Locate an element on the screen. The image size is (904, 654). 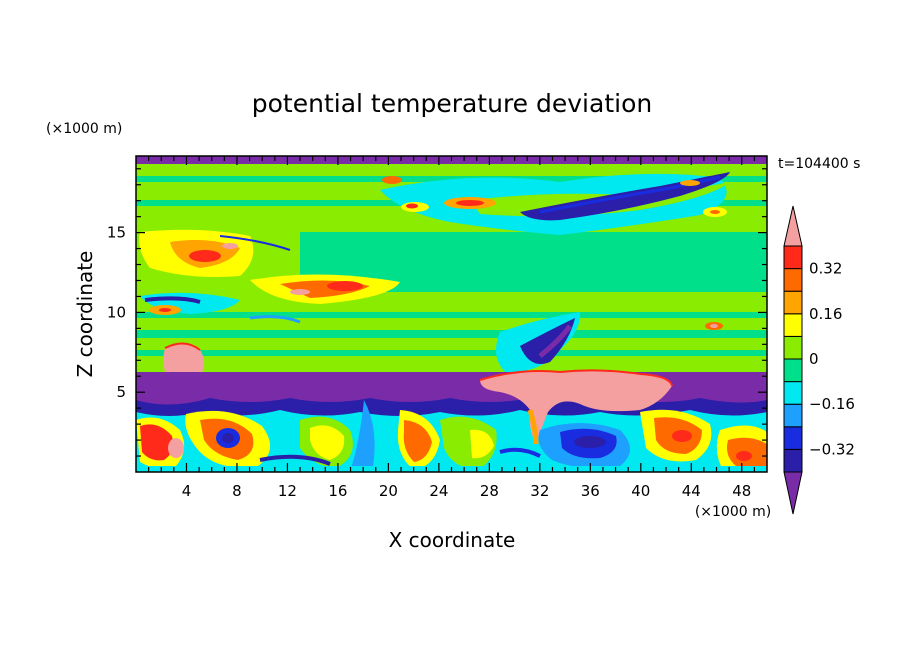
x-tick-label: 36 is located at coordinates (590, 491).